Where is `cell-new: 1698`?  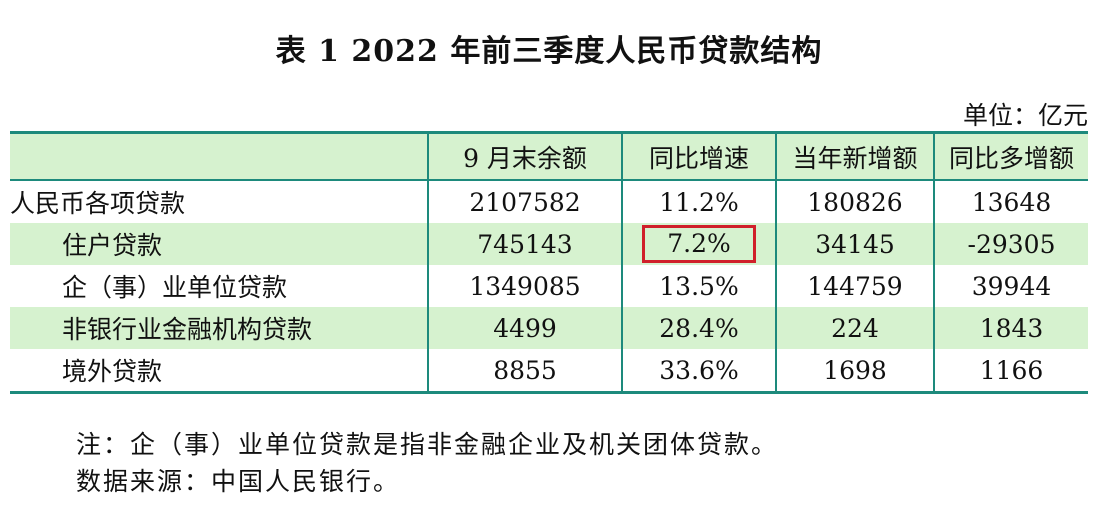
cell-new: 1698 is located at coordinates (854, 371).